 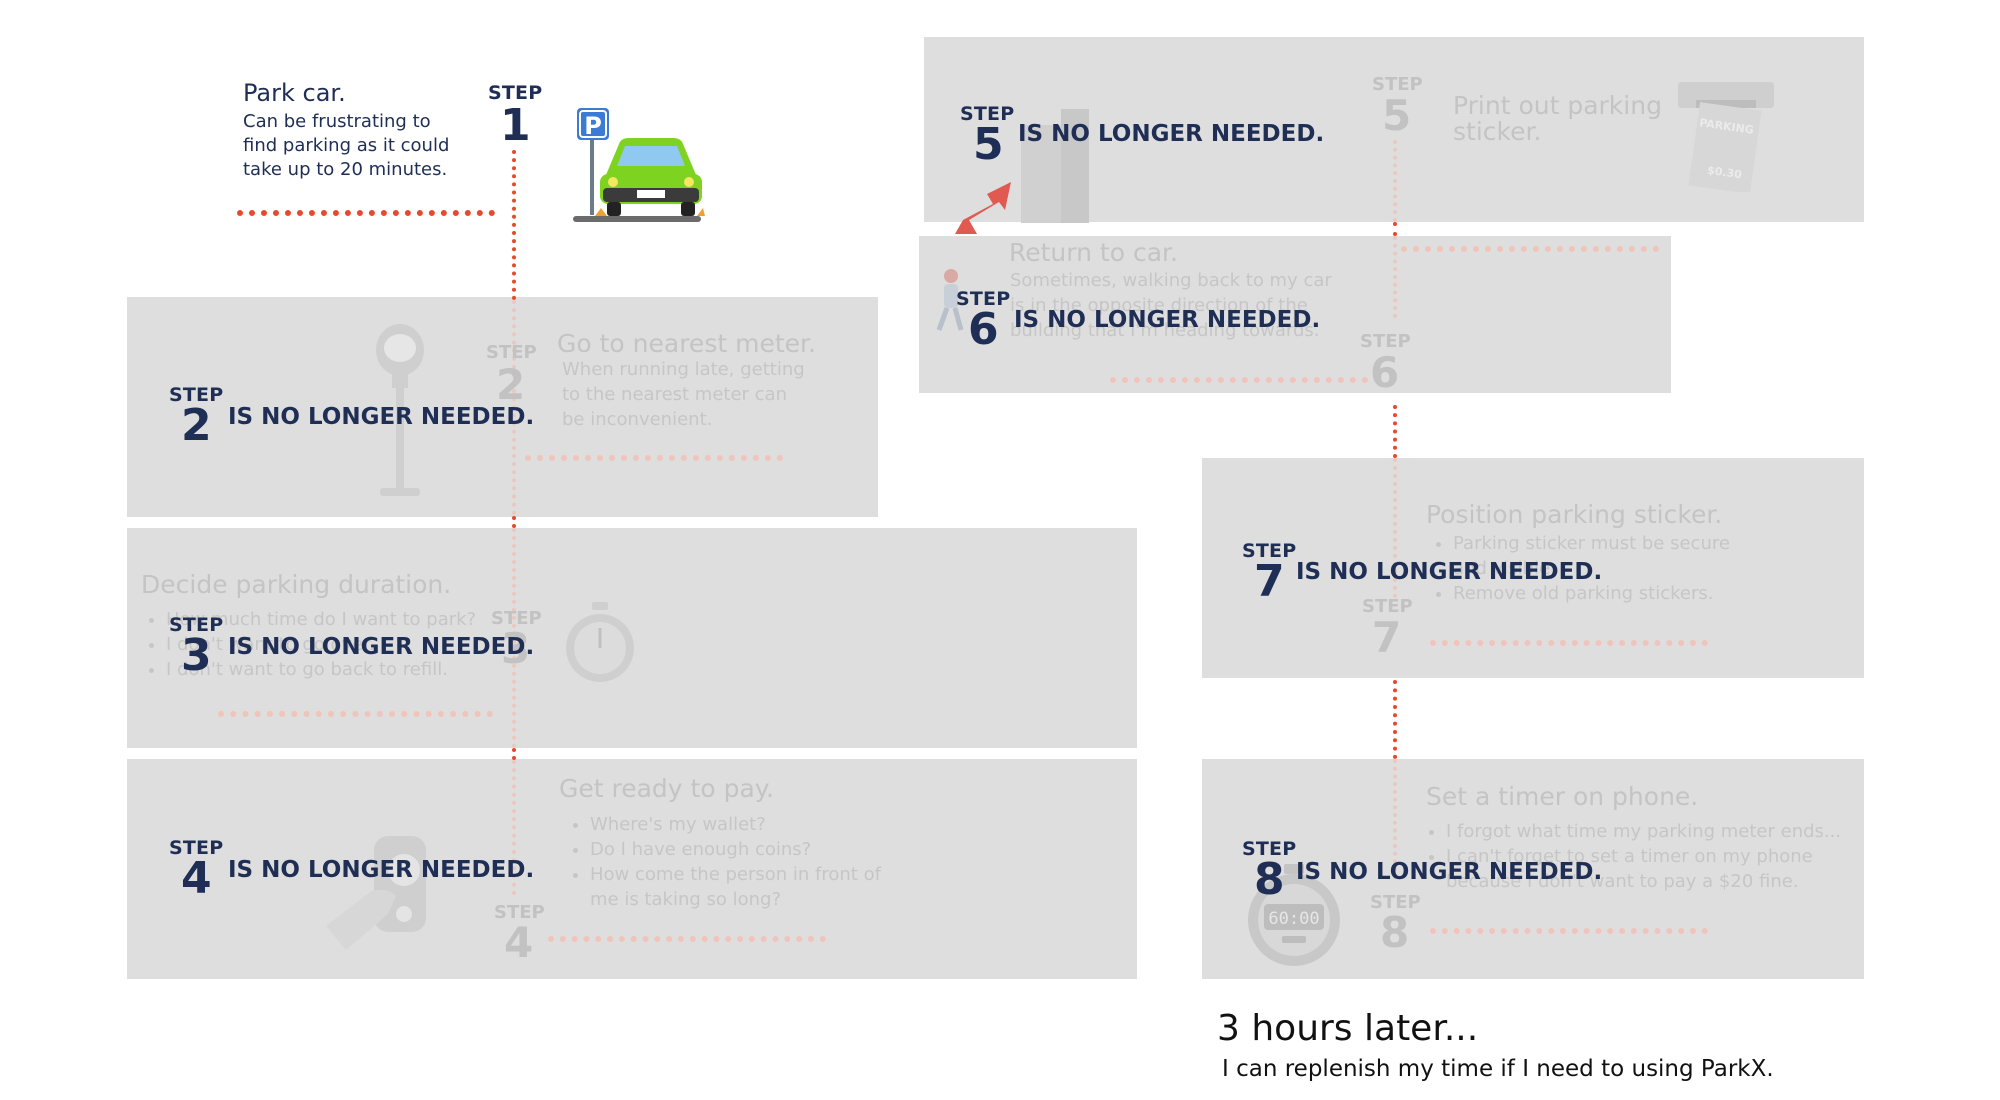 I want to click on left-timeline-line, so click(x=514, y=225).